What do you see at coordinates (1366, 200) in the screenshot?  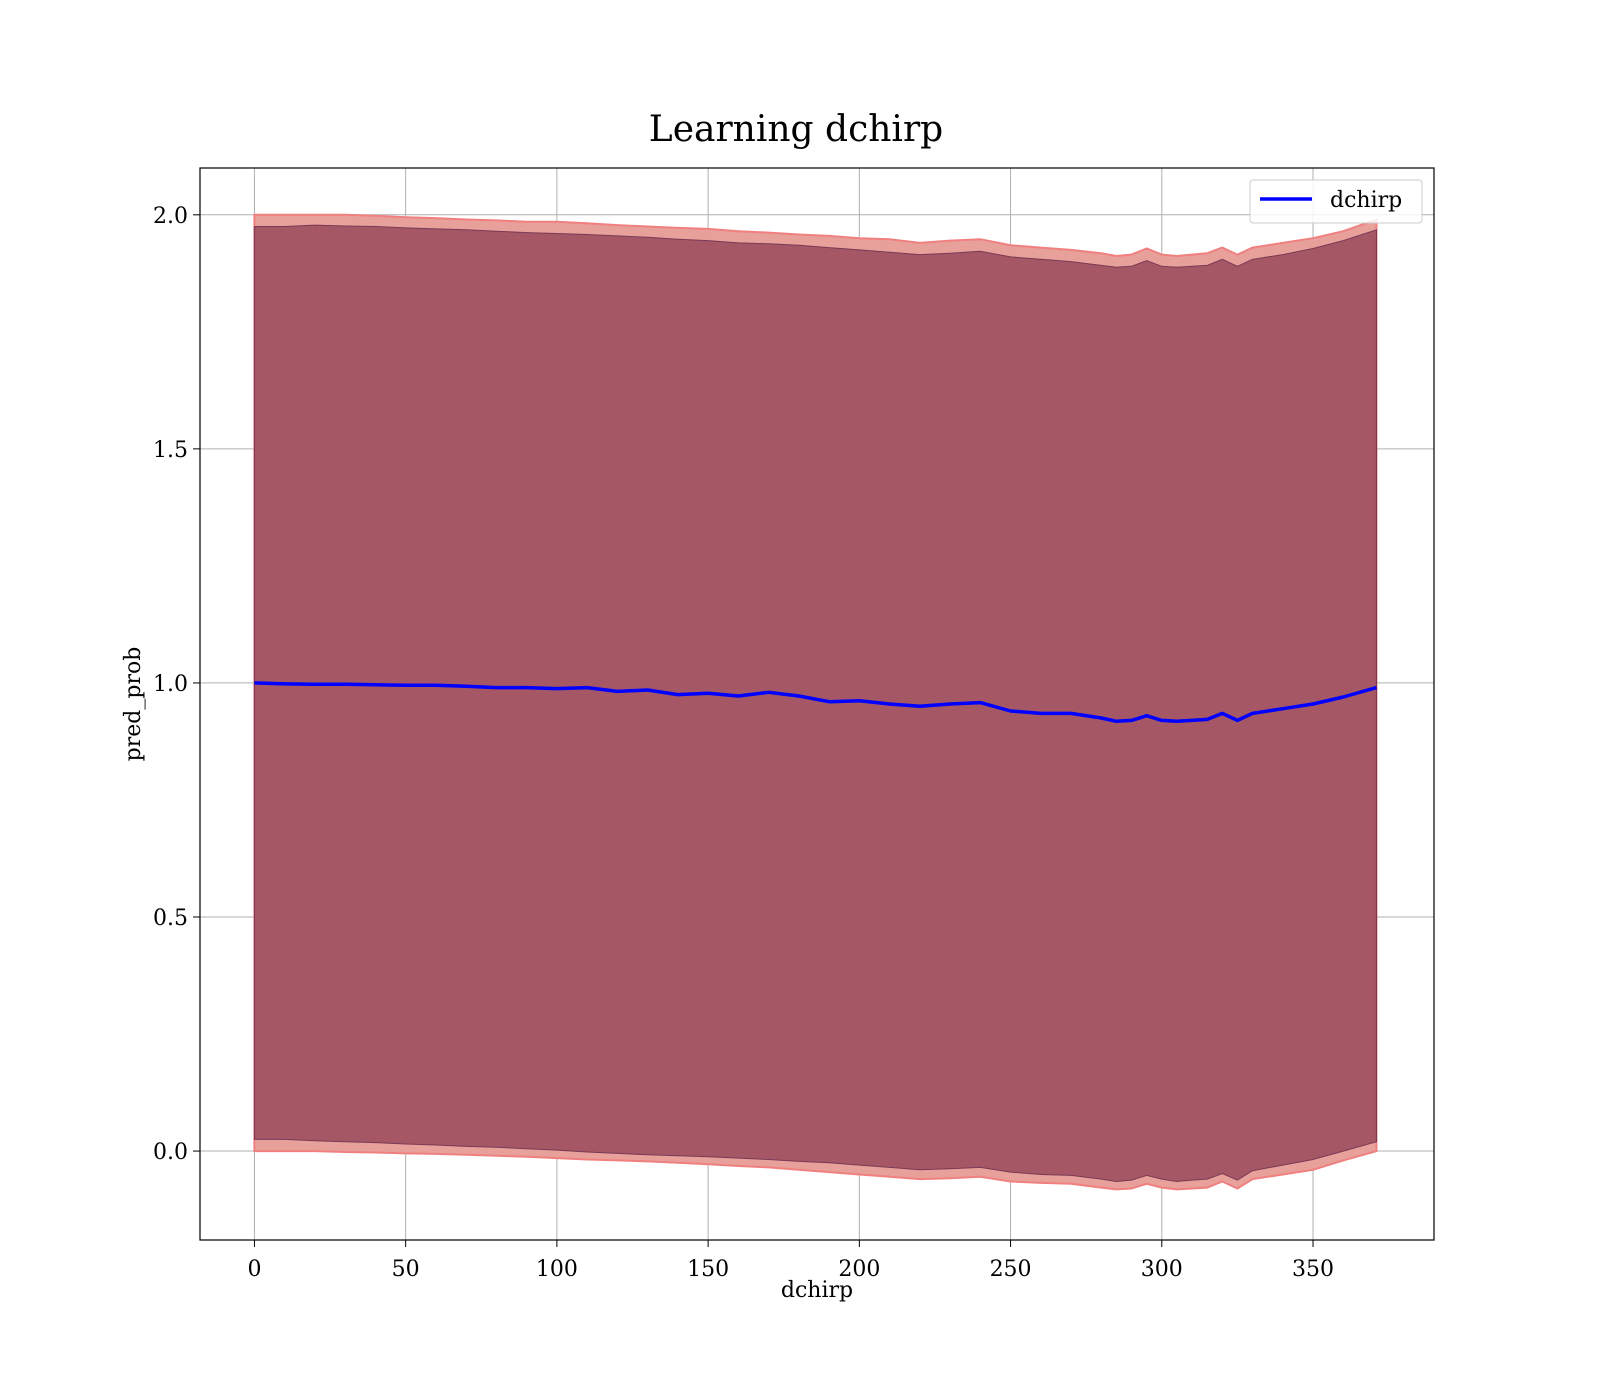 I see `legend-label: dchirp` at bounding box center [1366, 200].